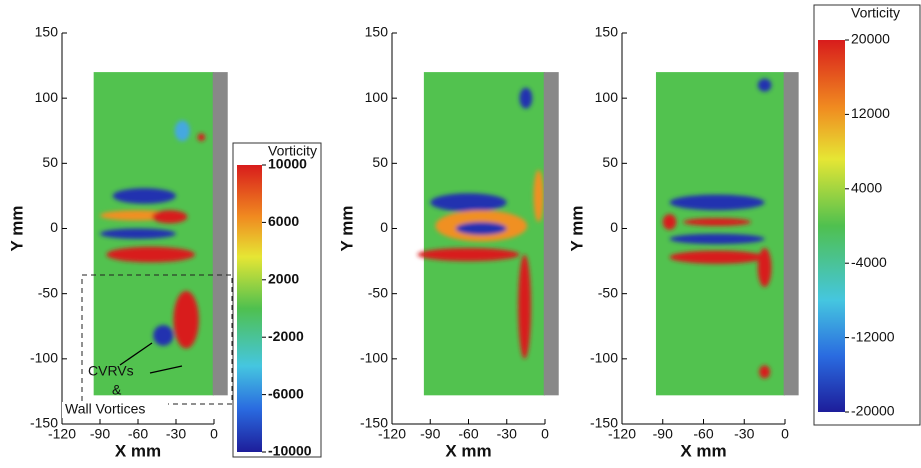  What do you see at coordinates (283, 279) in the screenshot?
I see `colorbar-tick-label: 2000` at bounding box center [283, 279].